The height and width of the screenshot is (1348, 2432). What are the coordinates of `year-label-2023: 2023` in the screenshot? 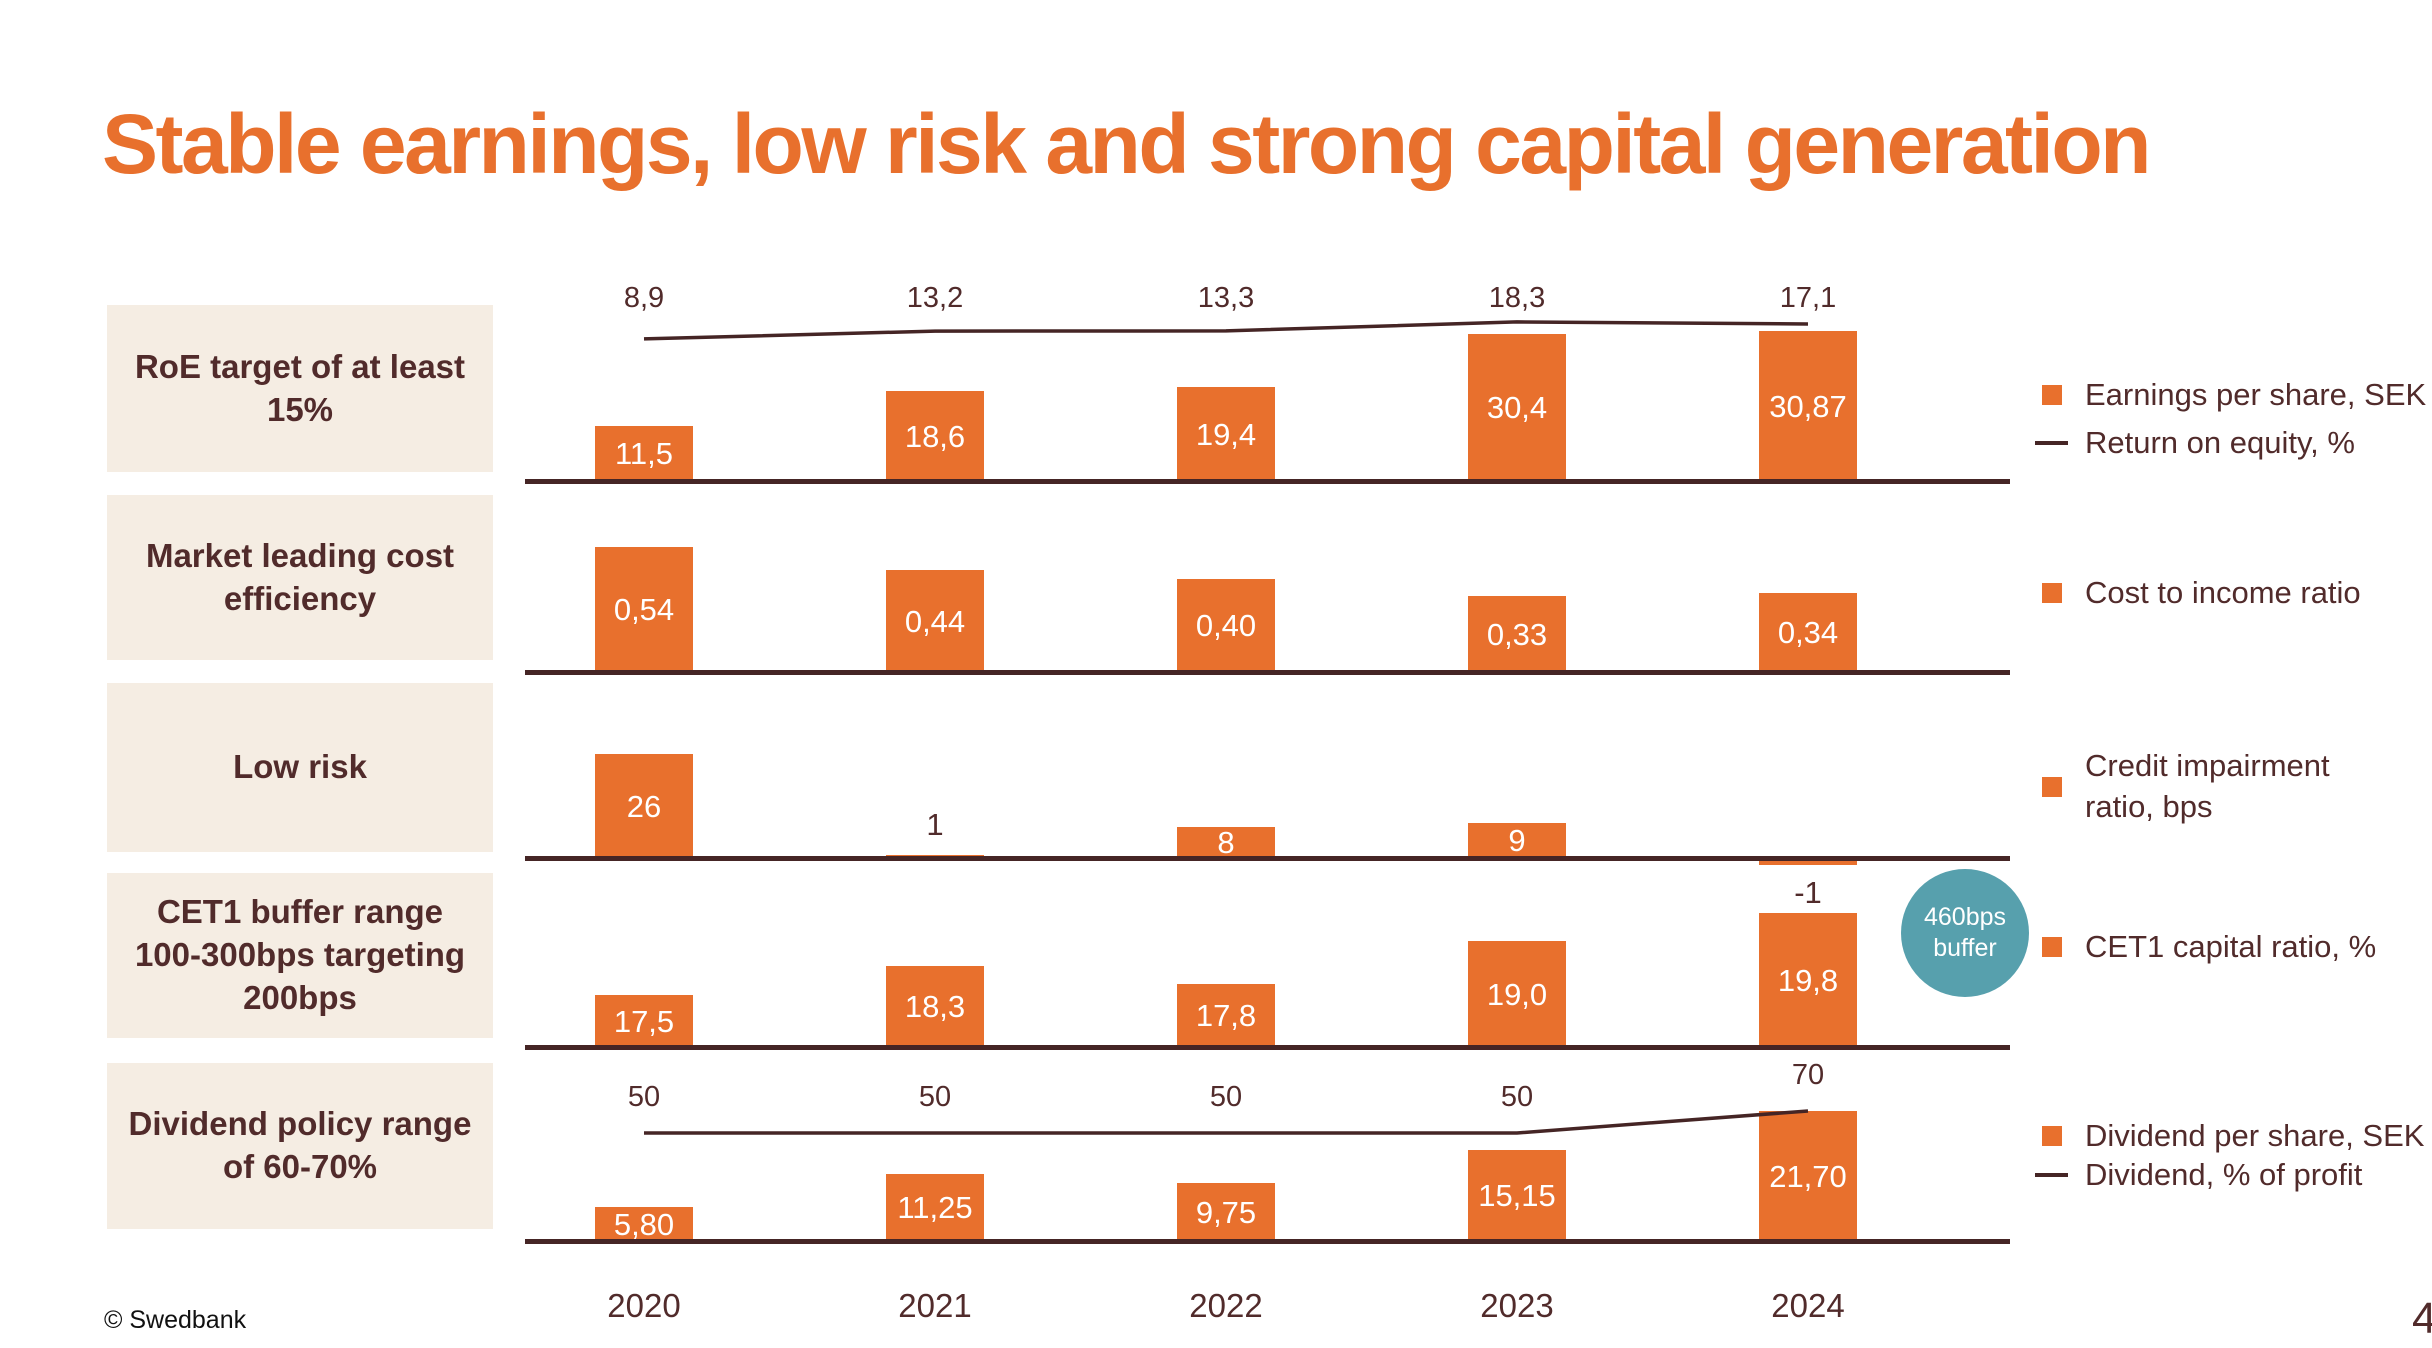 It's located at (1517, 1305).